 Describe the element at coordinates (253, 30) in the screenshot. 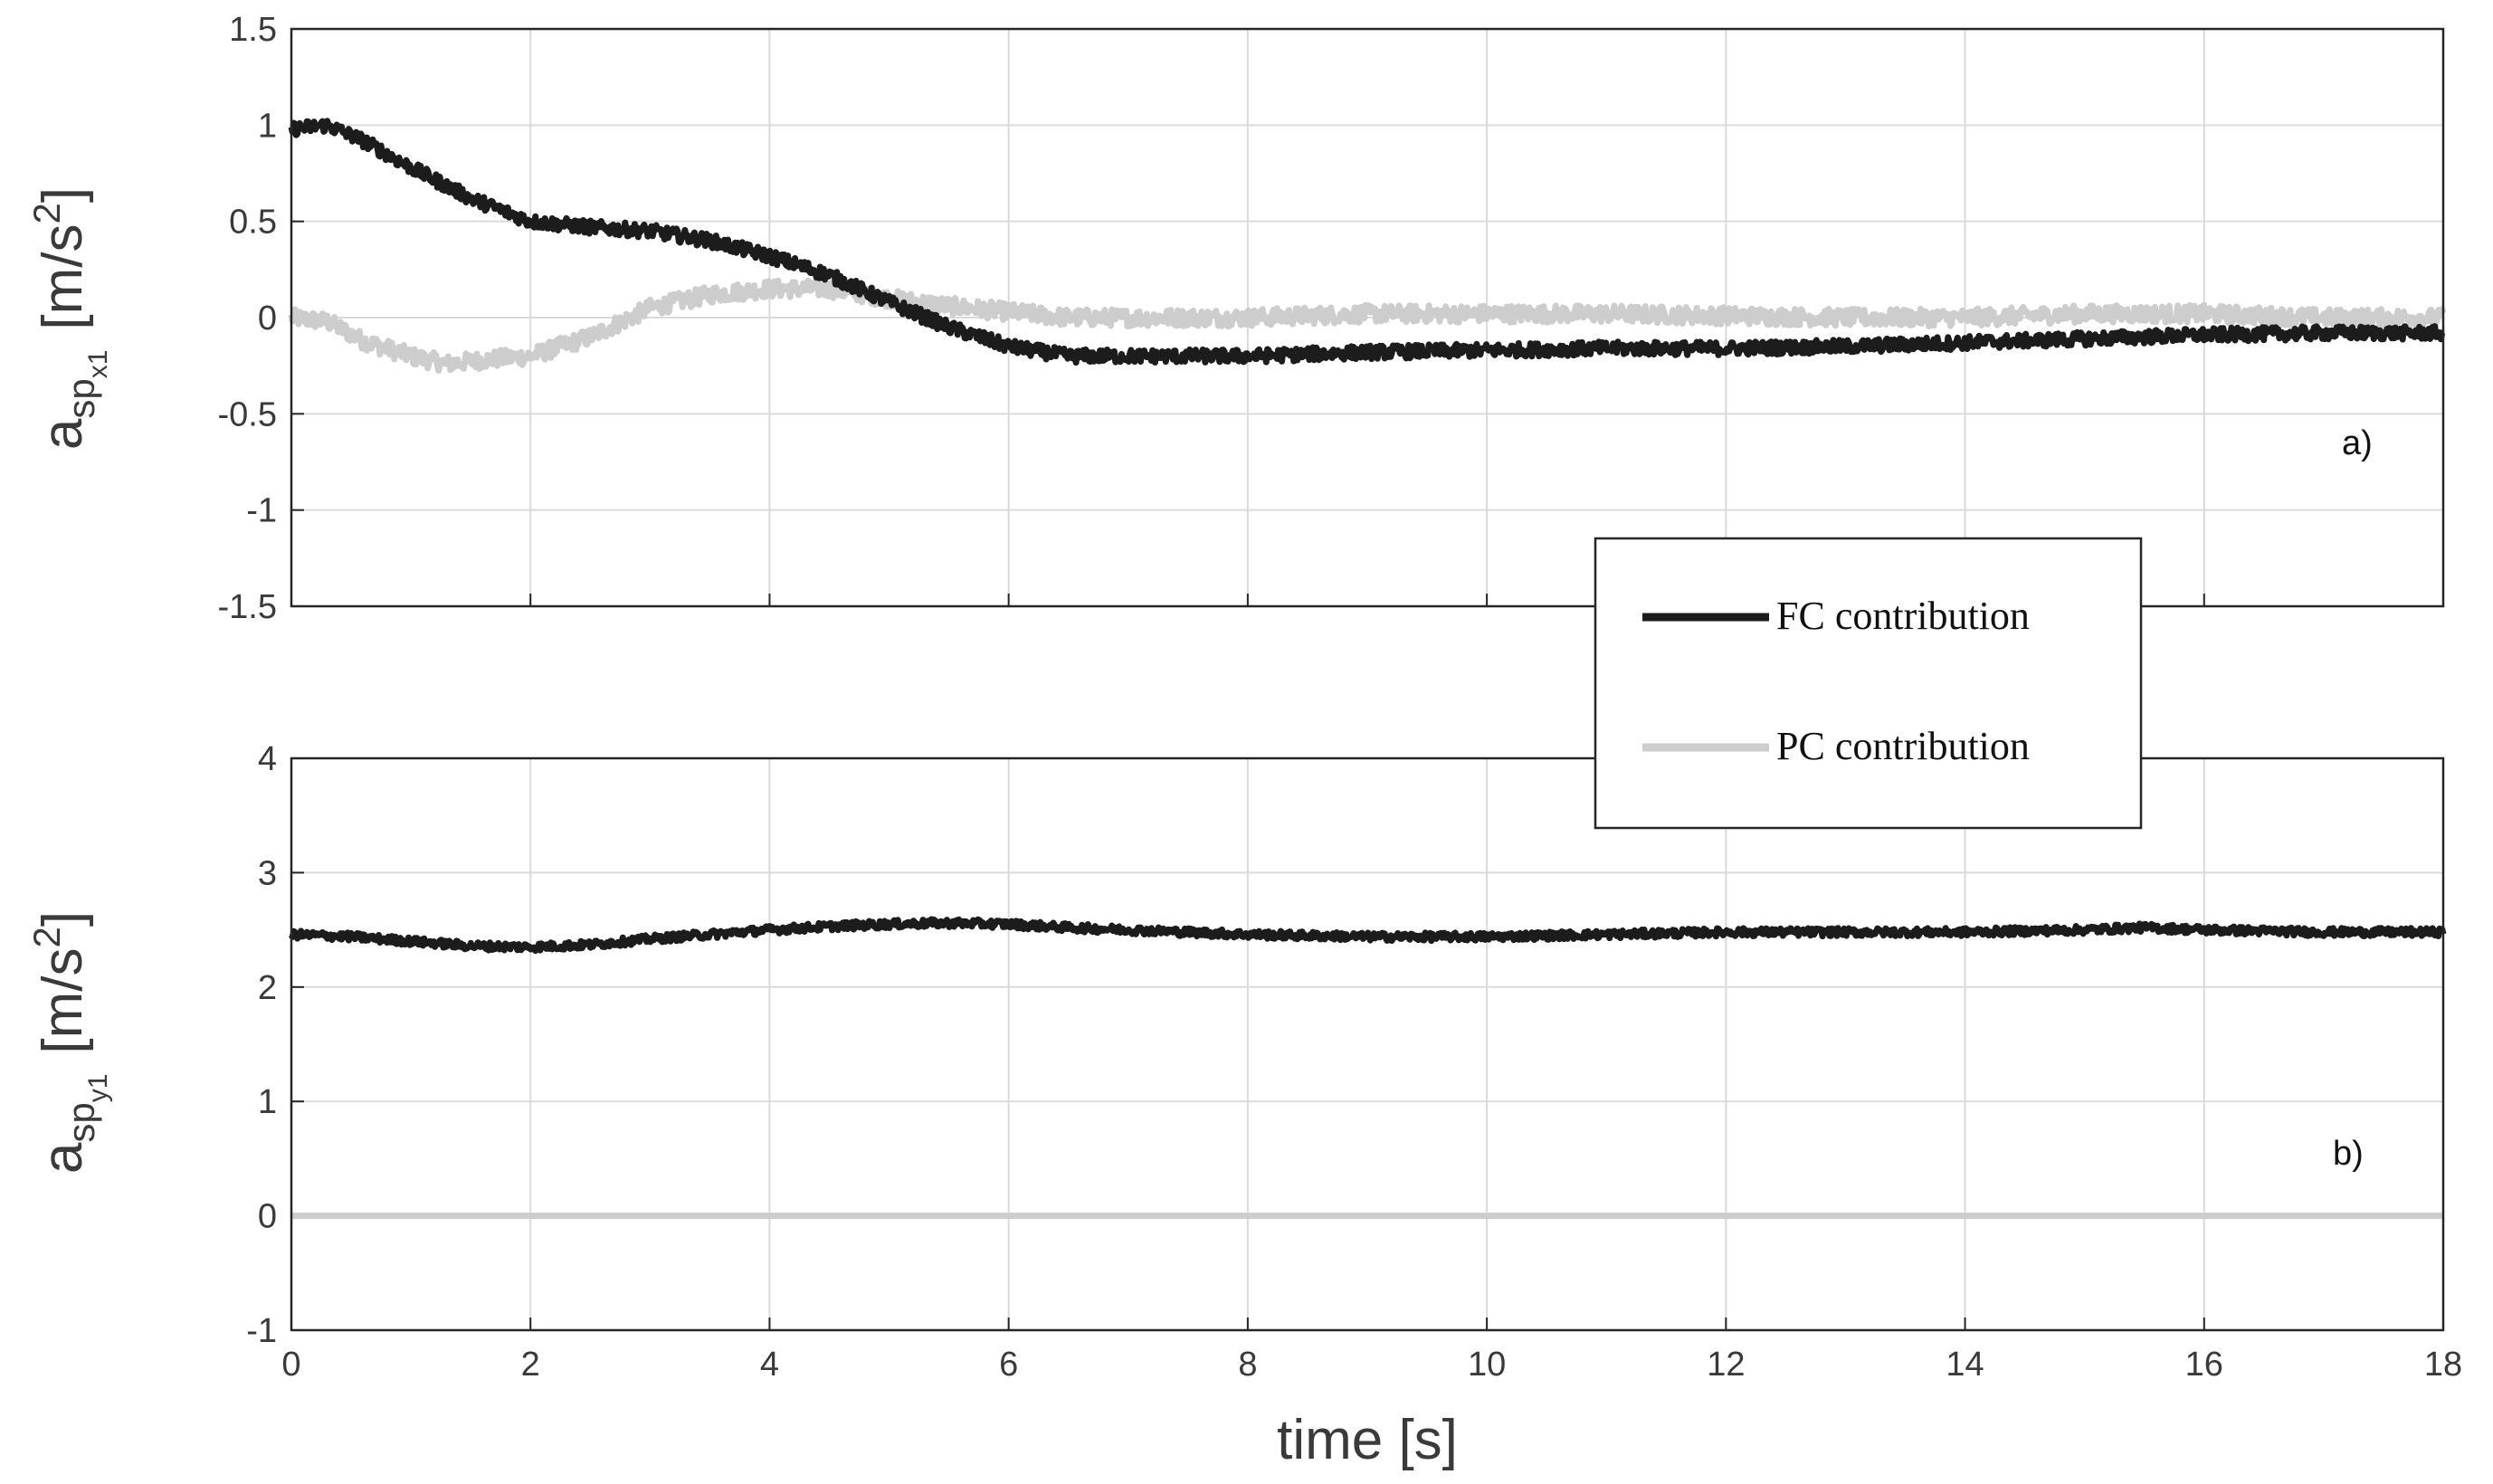

I see `panel-a-y-tick-label: 1.5` at that location.